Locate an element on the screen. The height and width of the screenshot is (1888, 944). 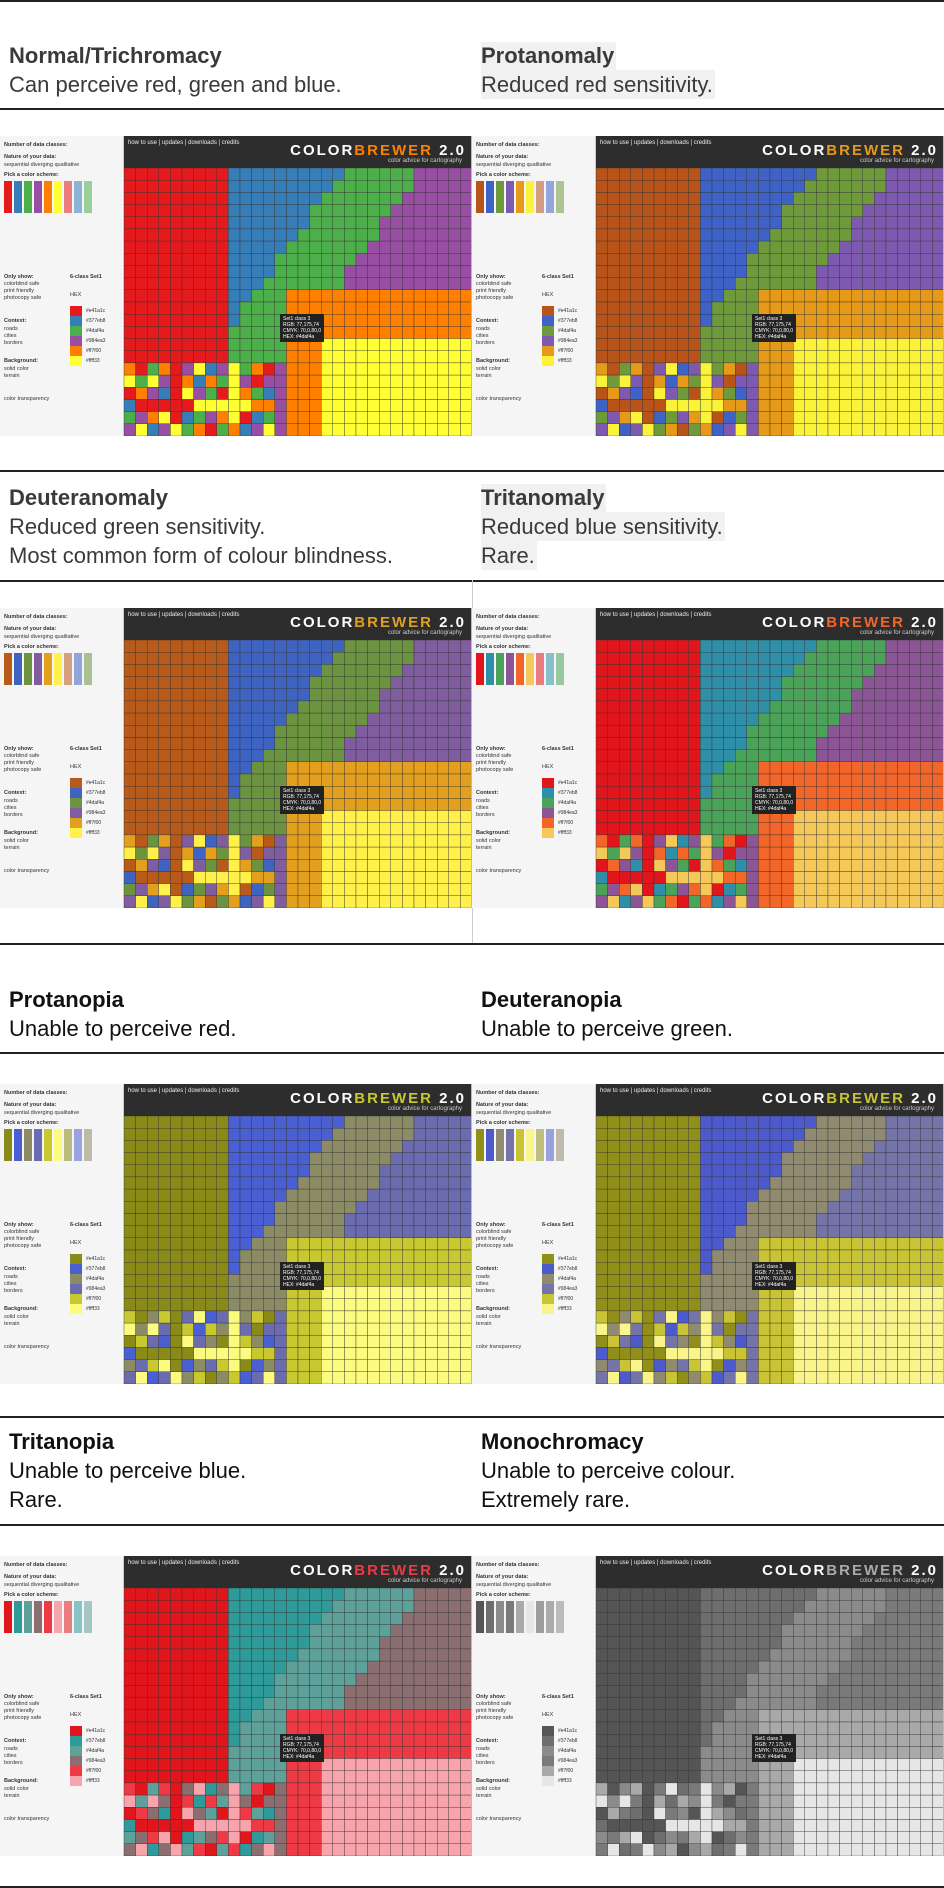
nature-label: Nature of your data: is located at coordinates (502, 157).